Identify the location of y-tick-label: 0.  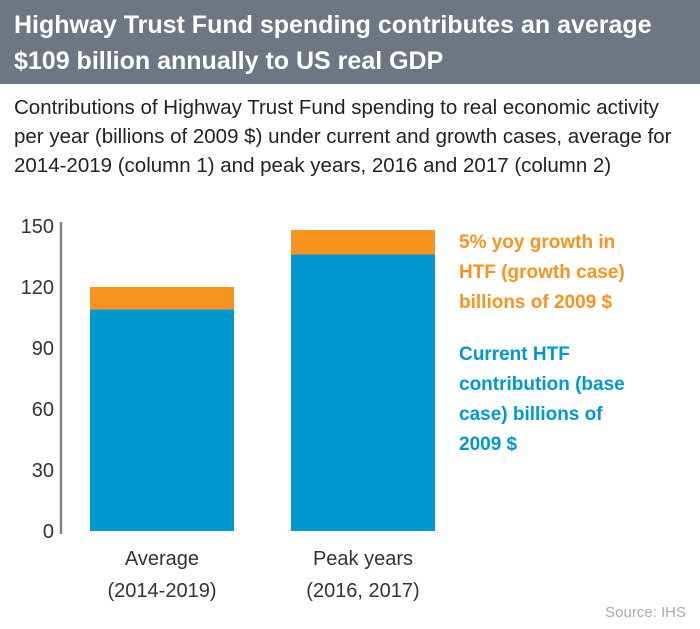
(48, 532).